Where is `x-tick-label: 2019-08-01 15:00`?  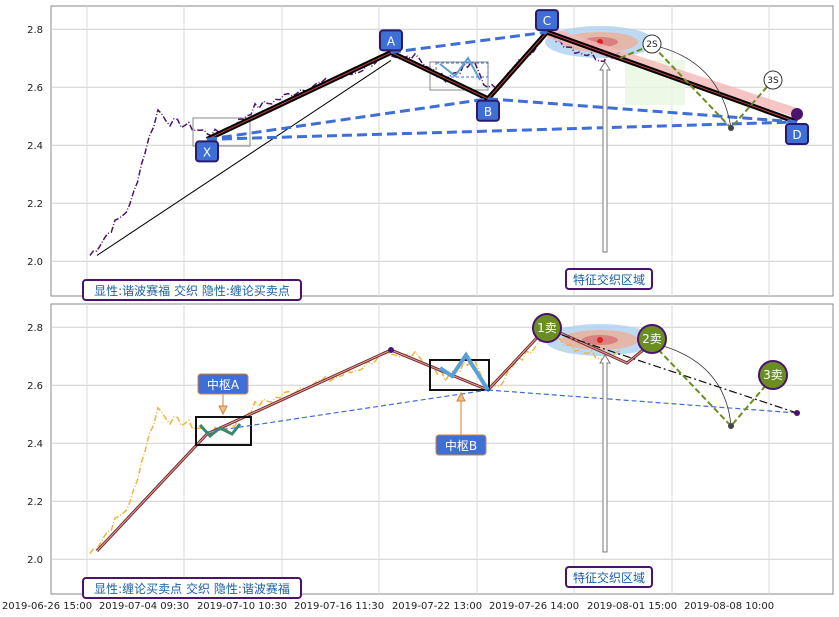 x-tick-label: 2019-08-01 15:00 is located at coordinates (632, 606).